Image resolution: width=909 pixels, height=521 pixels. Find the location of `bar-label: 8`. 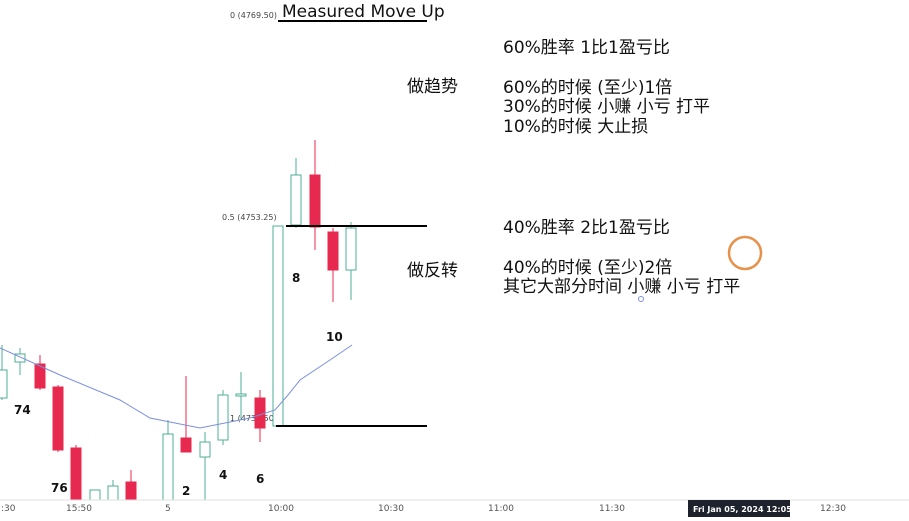

bar-label: 8 is located at coordinates (296, 278).